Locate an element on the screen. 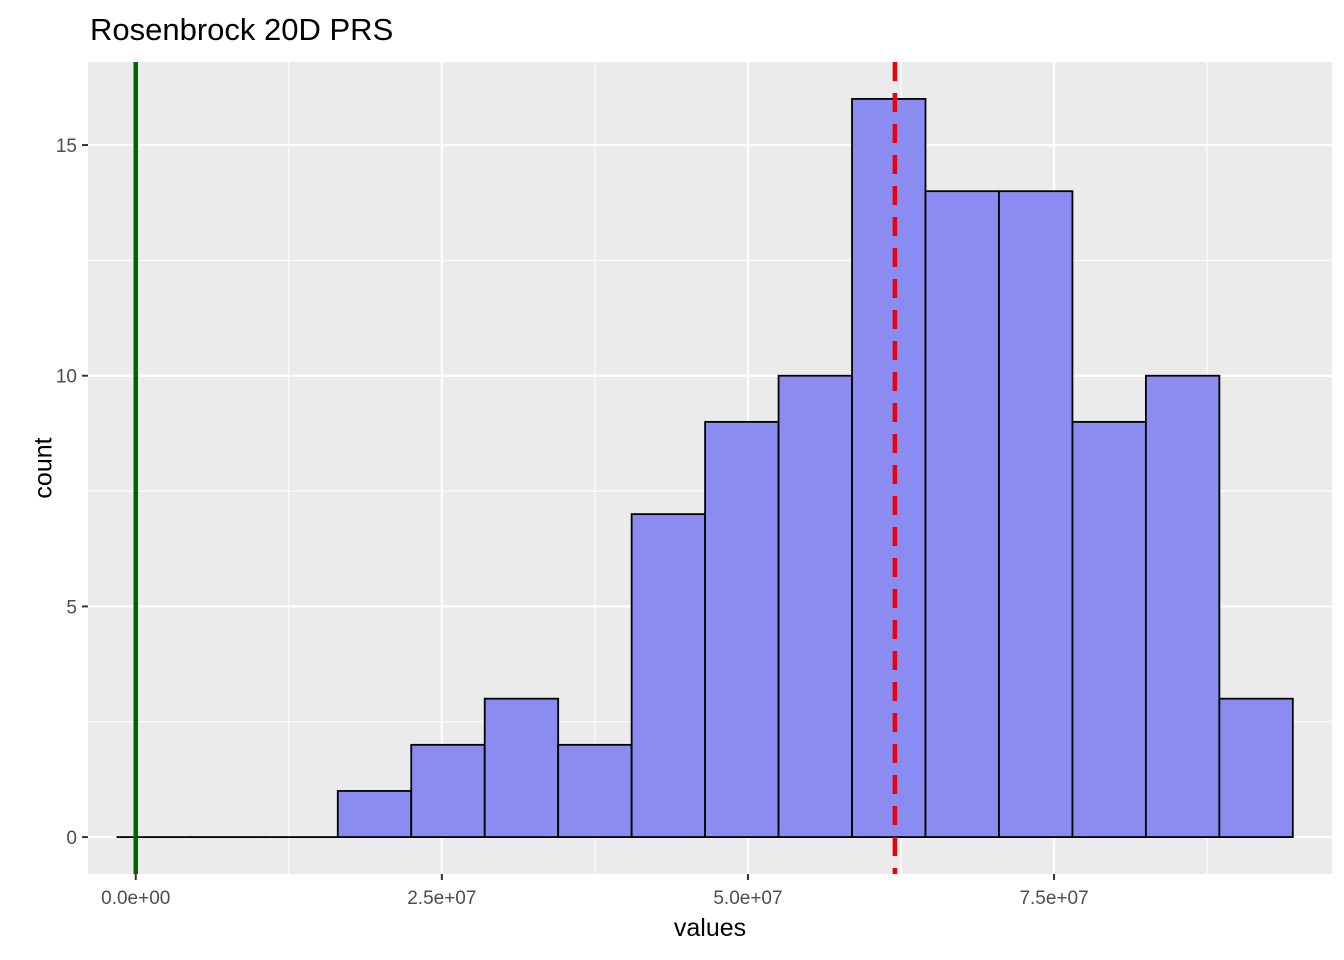  y-axis-title: count is located at coordinates (43, 468).